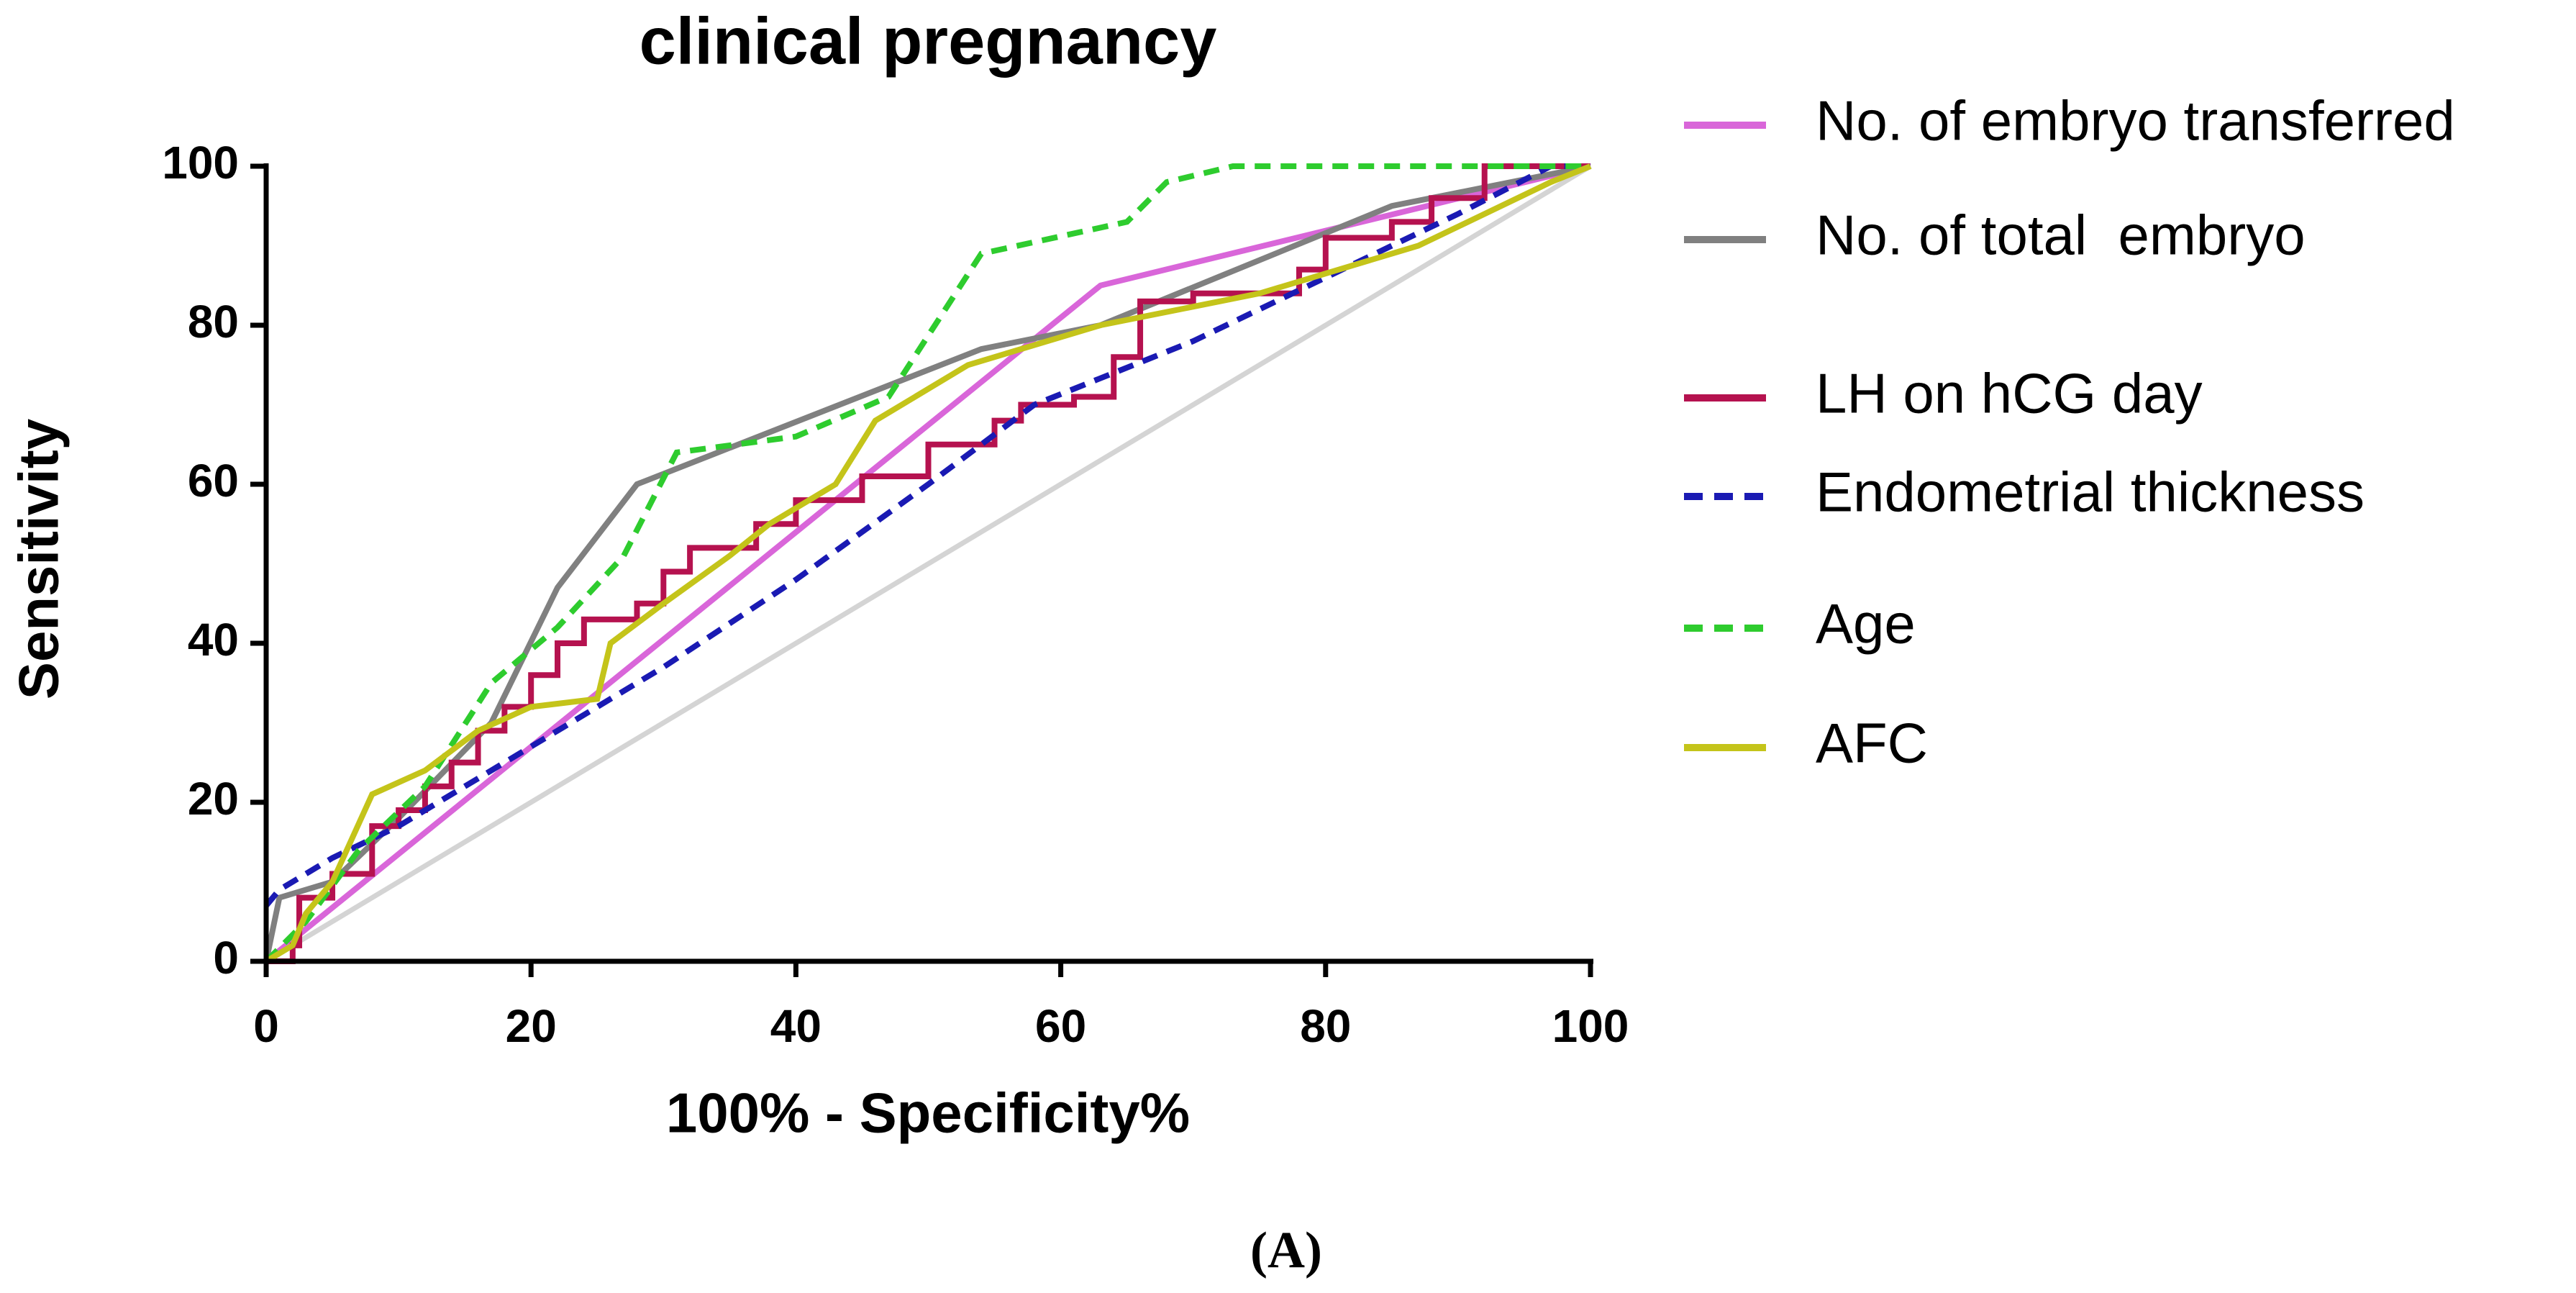  Describe the element at coordinates (213, 481) in the screenshot. I see `y-tick-label: 60` at that location.